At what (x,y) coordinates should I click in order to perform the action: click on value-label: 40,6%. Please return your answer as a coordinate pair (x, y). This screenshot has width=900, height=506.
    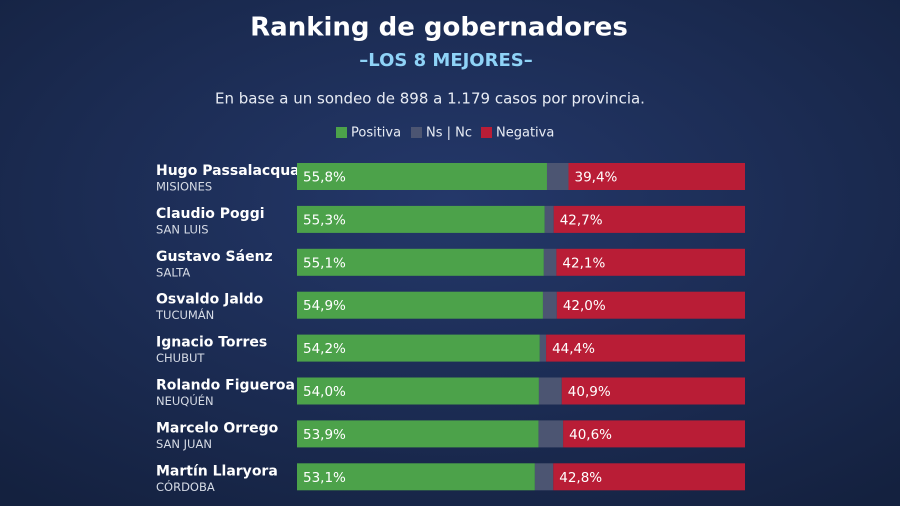
    Looking at the image, I should click on (590, 435).